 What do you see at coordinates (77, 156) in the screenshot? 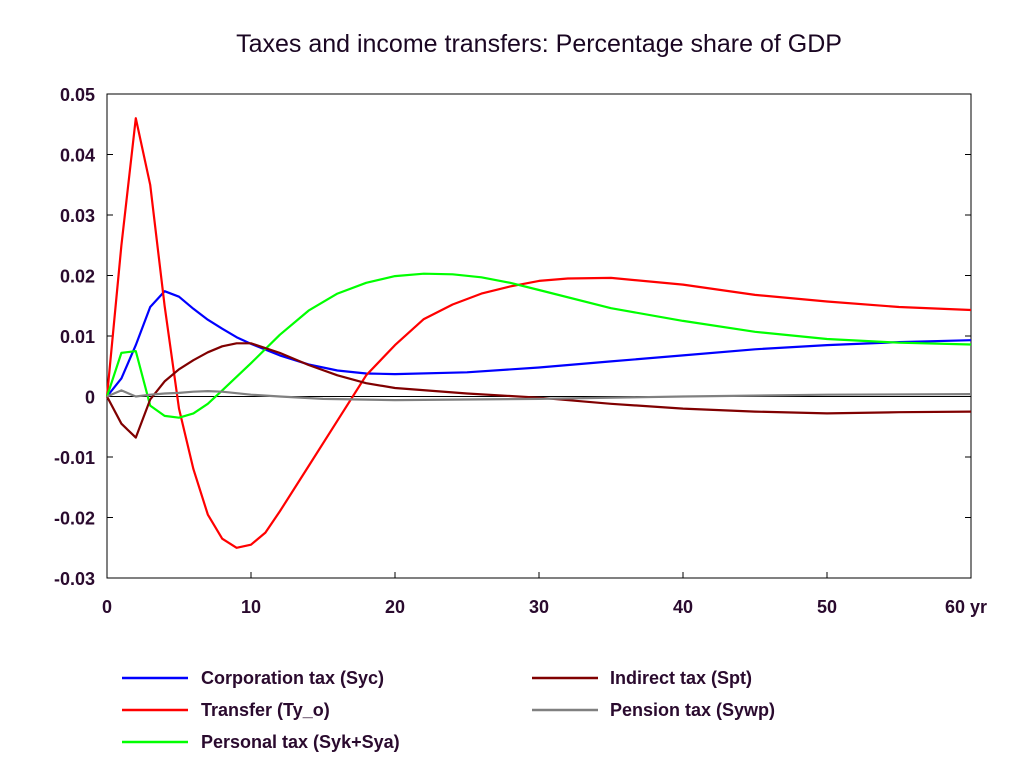
I see `y-tick-label: 0.04` at bounding box center [77, 156].